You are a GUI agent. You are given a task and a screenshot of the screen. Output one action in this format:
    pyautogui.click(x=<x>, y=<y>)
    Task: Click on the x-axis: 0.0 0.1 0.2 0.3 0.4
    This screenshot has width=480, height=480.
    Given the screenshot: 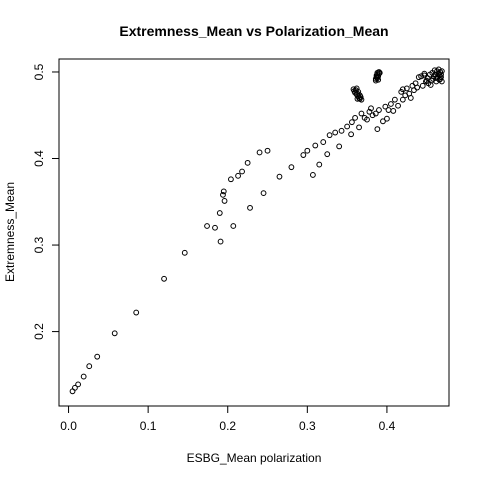 What is the action you would take?
    pyautogui.click(x=228, y=419)
    